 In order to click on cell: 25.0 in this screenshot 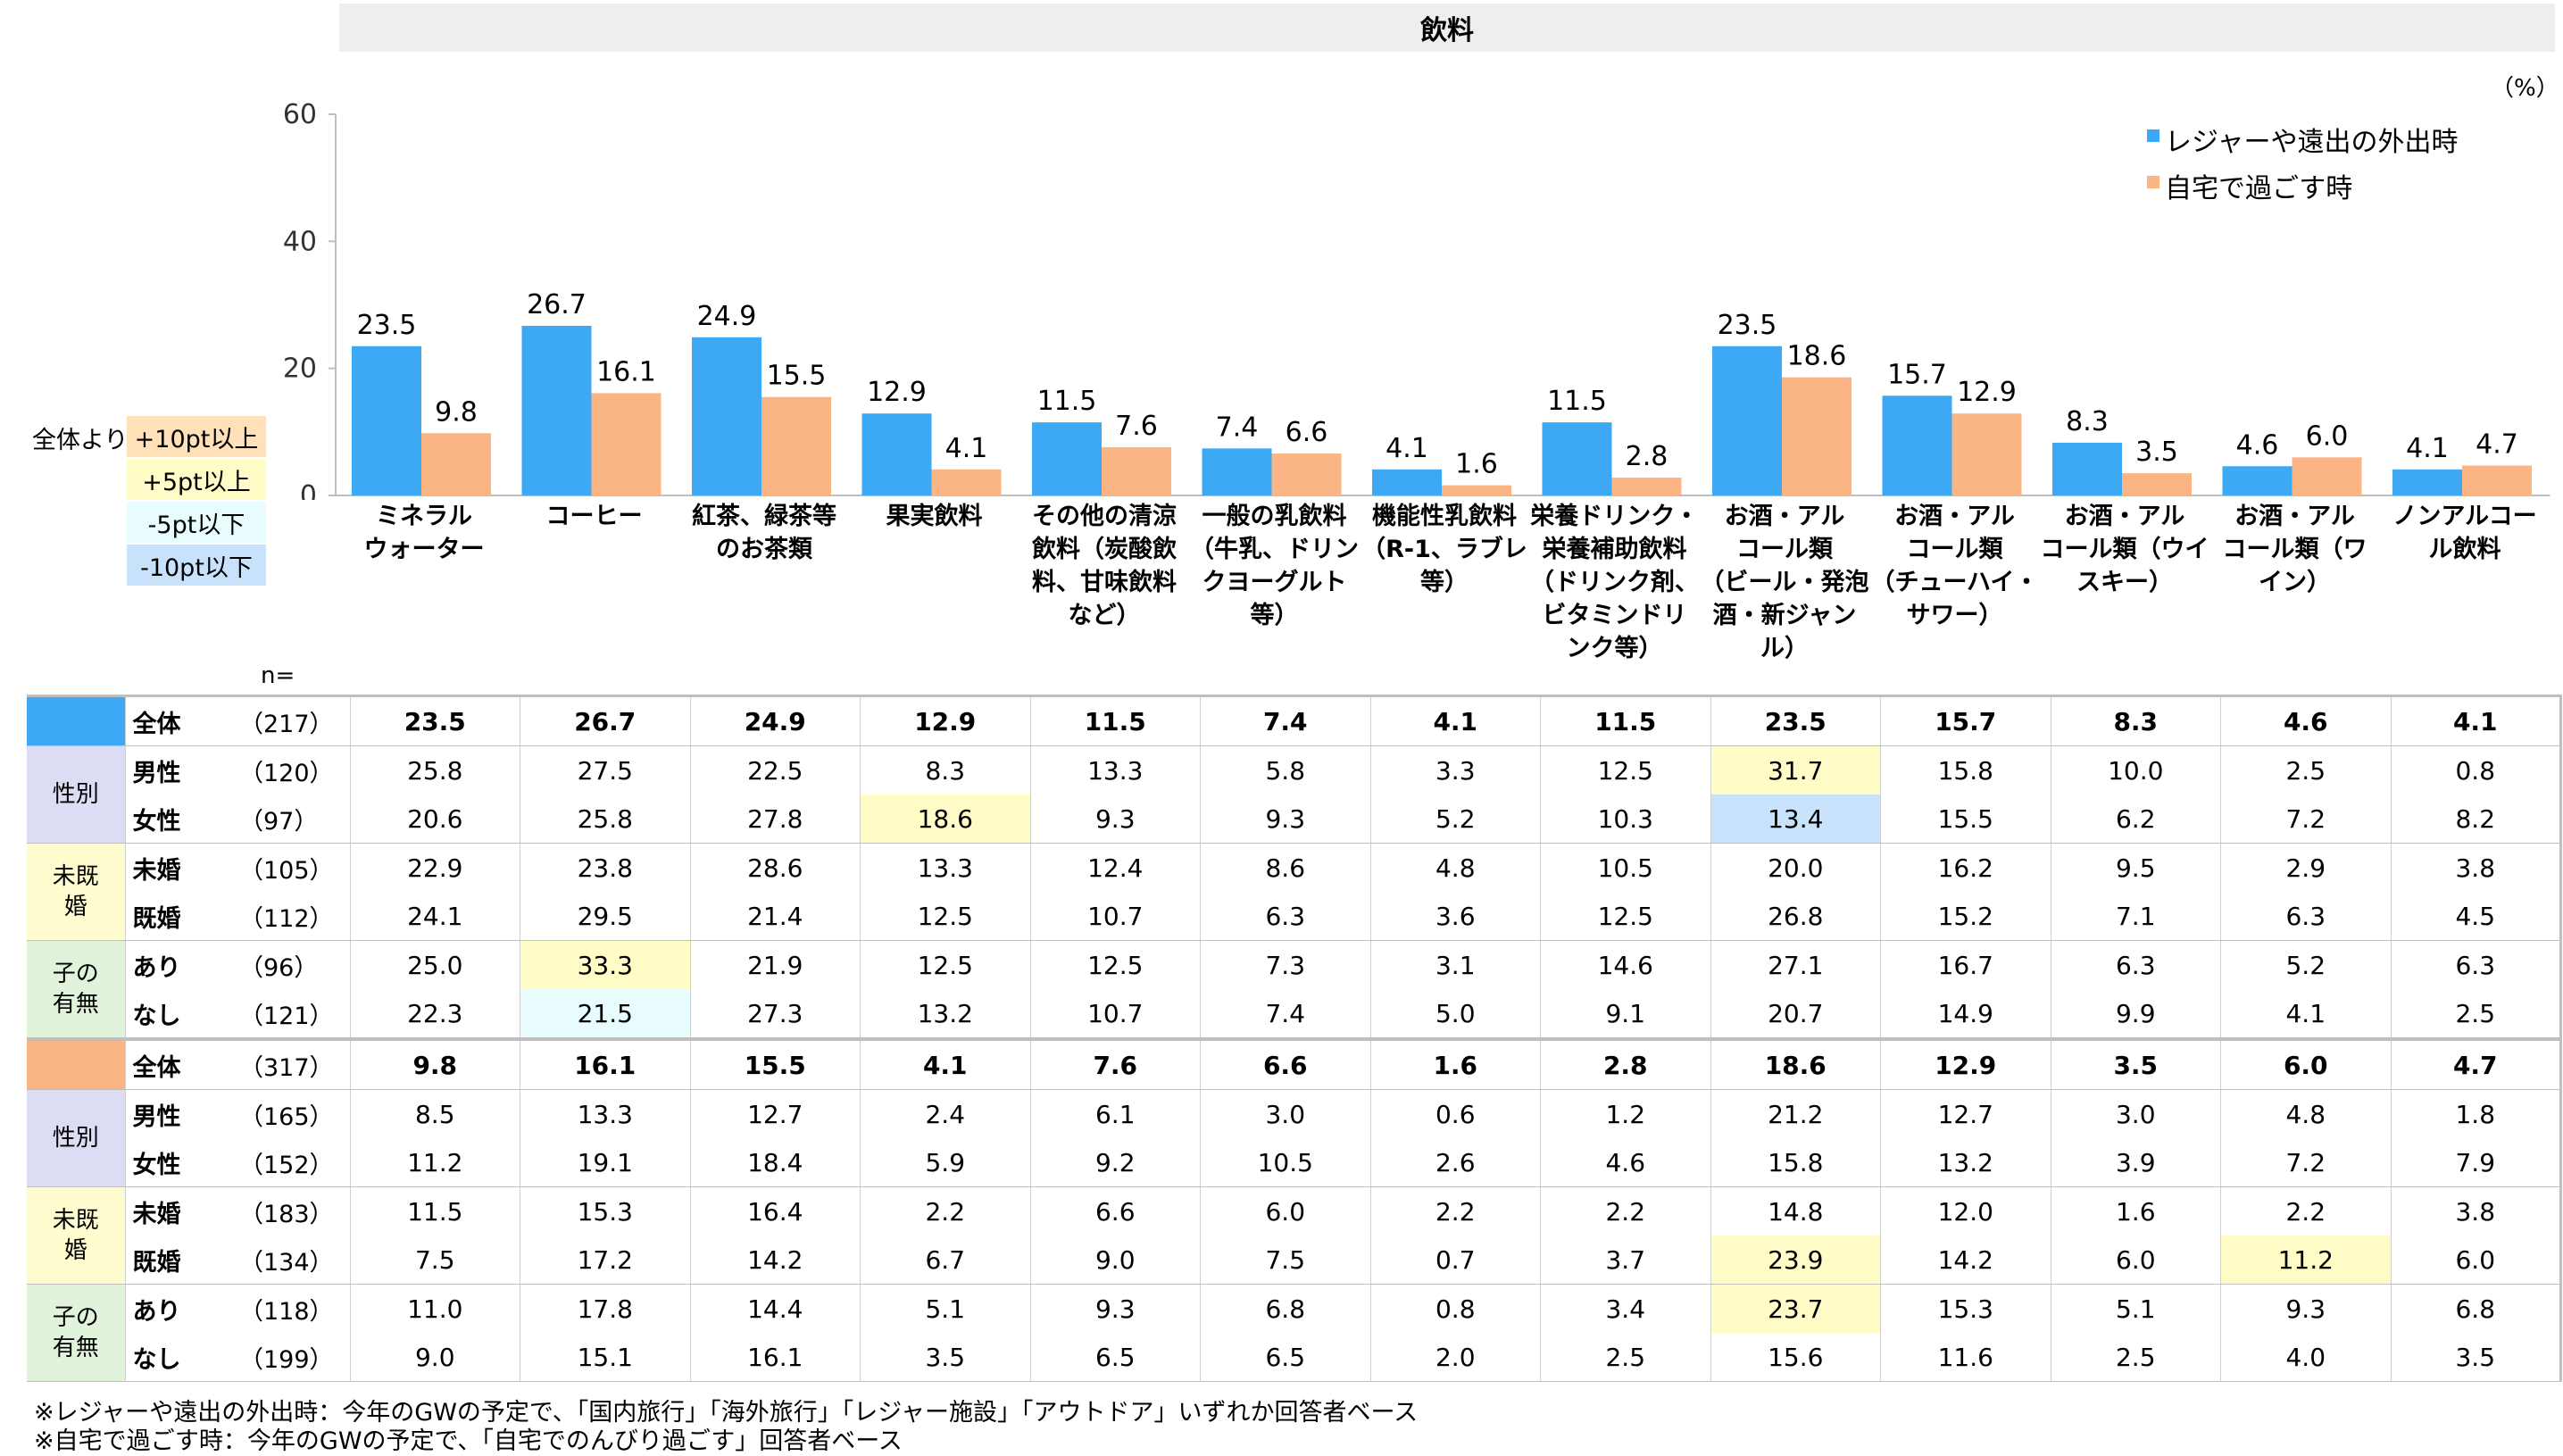, I will do `click(435, 964)`.